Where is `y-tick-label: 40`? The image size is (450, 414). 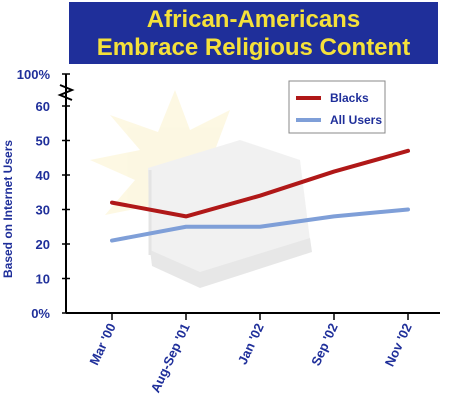
y-tick-label: 40 is located at coordinates (43, 175).